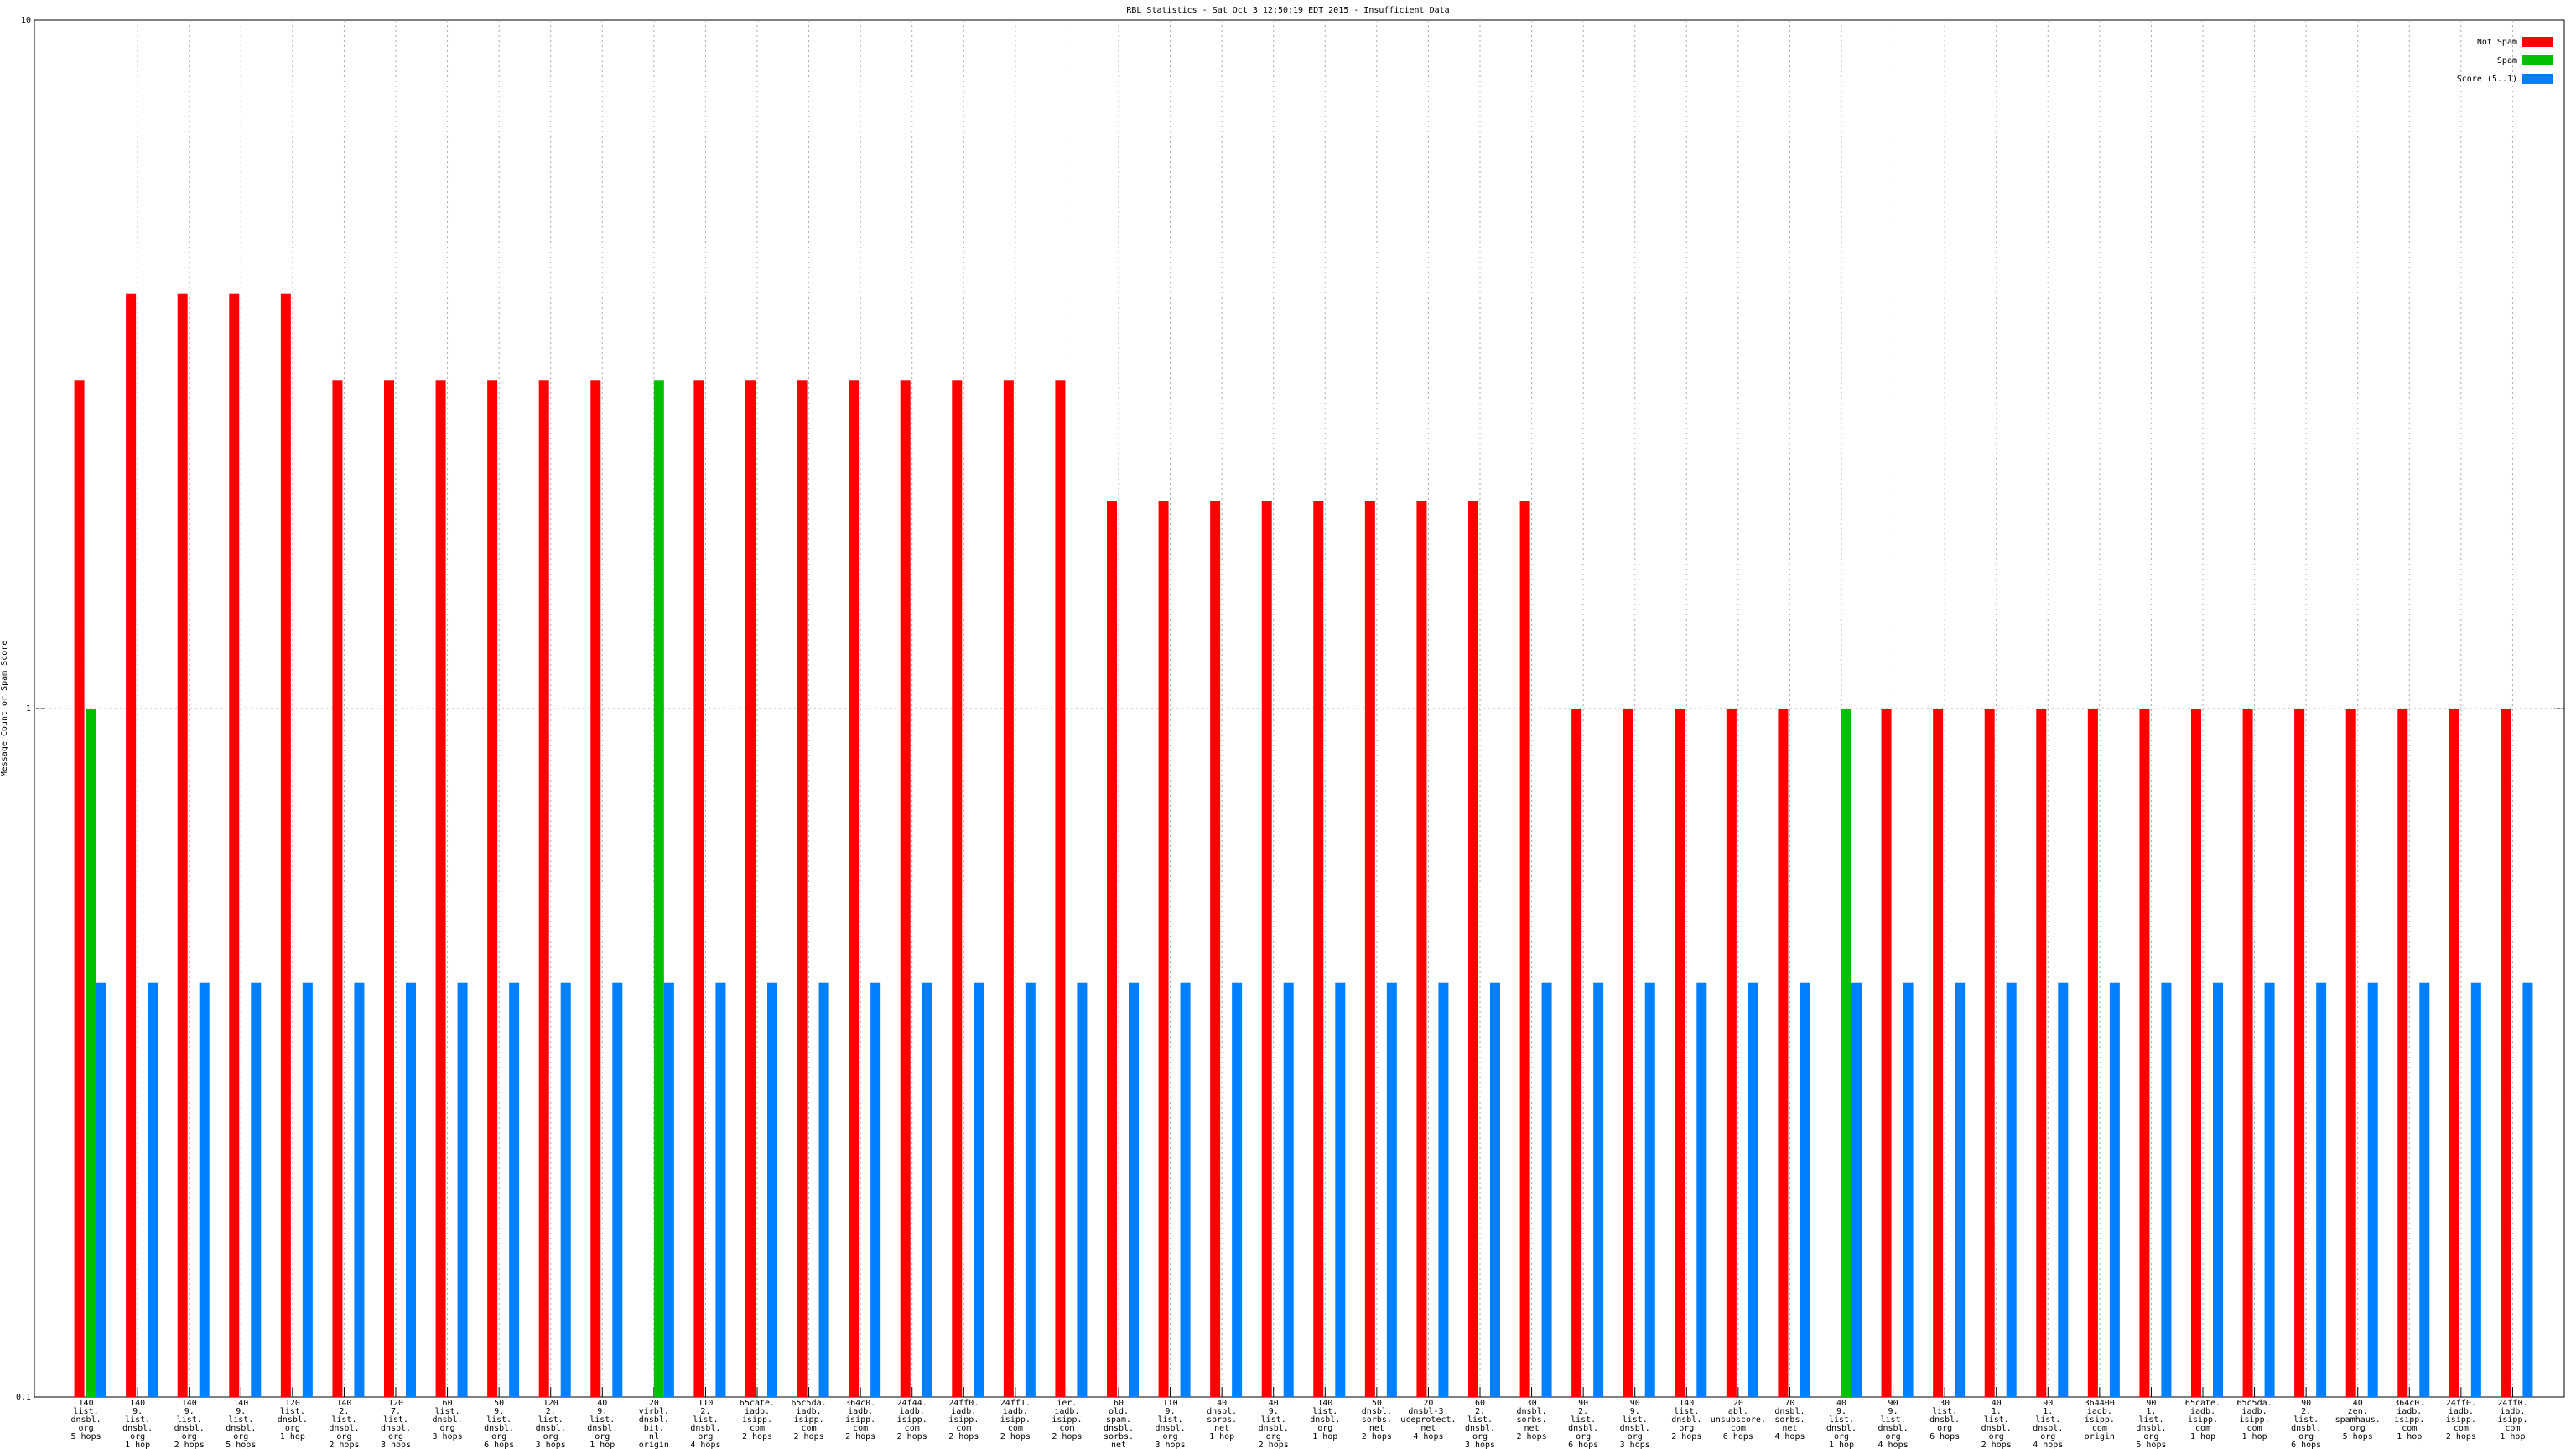 Image resolution: width=2576 pixels, height=1449 pixels. I want to click on x-tick-label: 2., so click(2306, 1411).